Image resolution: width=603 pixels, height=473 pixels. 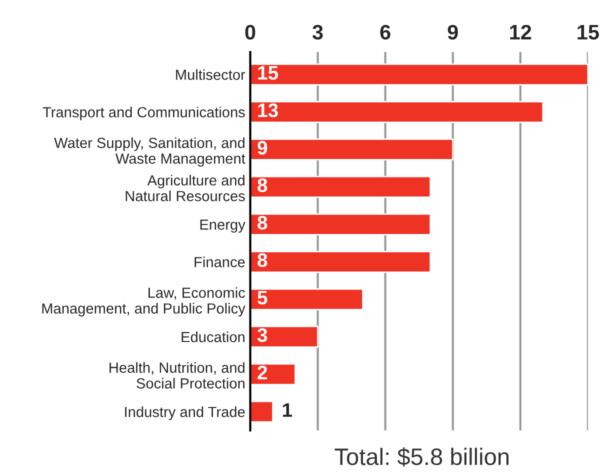 I want to click on y-tick-label: Finance, so click(x=219, y=262).